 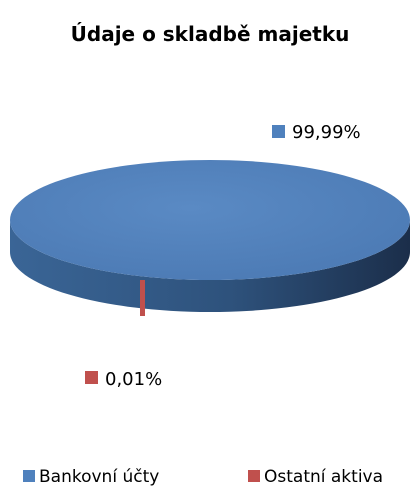 I want to click on legend: Bankovní účty Ostatní aktiva, so click(x=203, y=477).